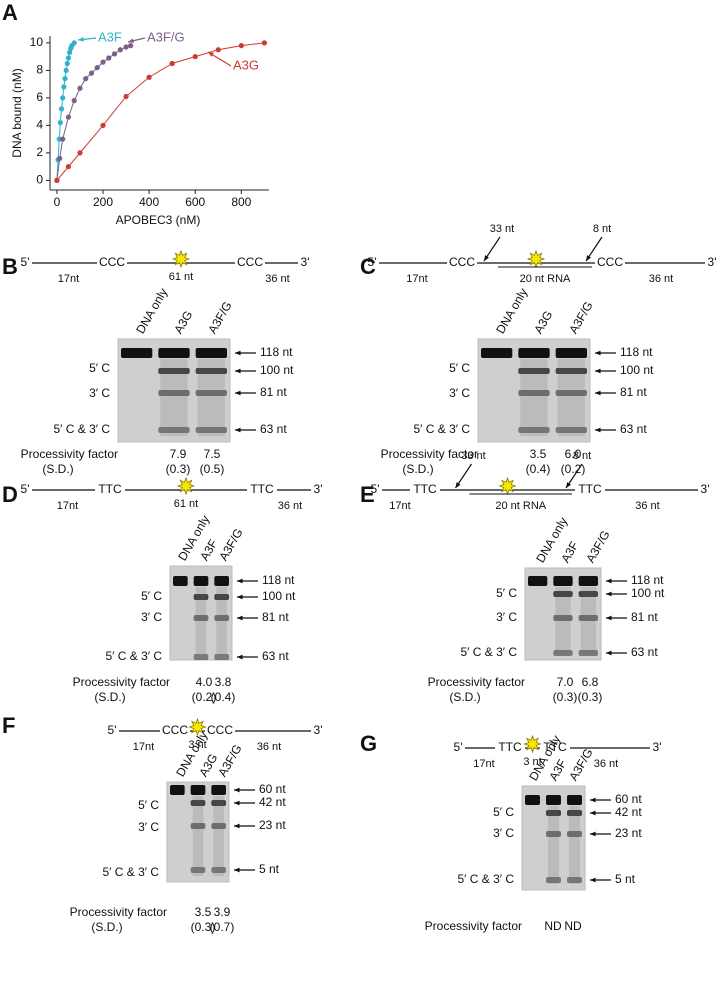 The image size is (717, 1002). What do you see at coordinates (573, 454) in the screenshot?
I see `factor-value: 6.0` at bounding box center [573, 454].